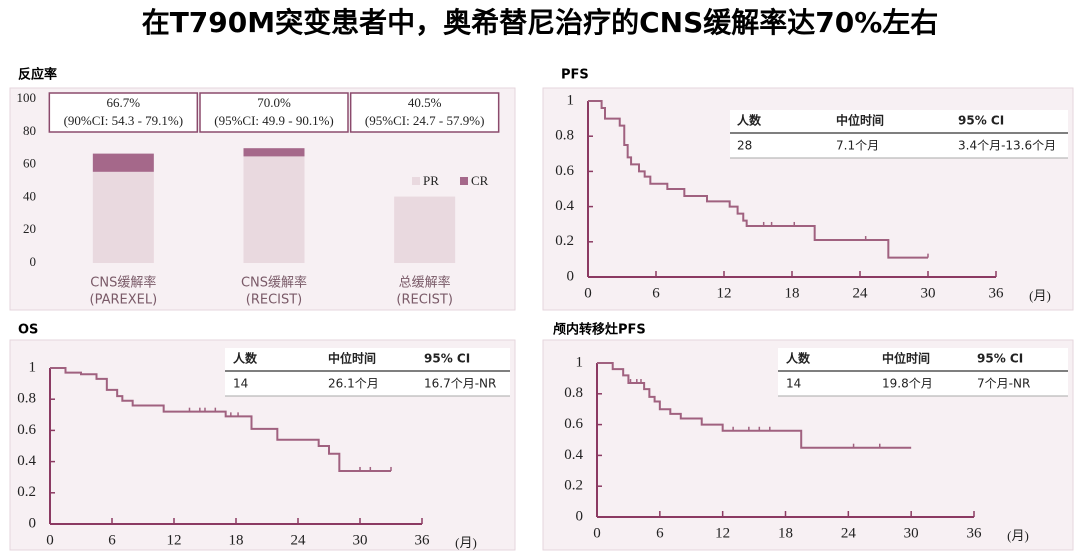 The width and height of the screenshot is (1080, 553). What do you see at coordinates (28, 330) in the screenshot?
I see `panel-title: OS` at bounding box center [28, 330].